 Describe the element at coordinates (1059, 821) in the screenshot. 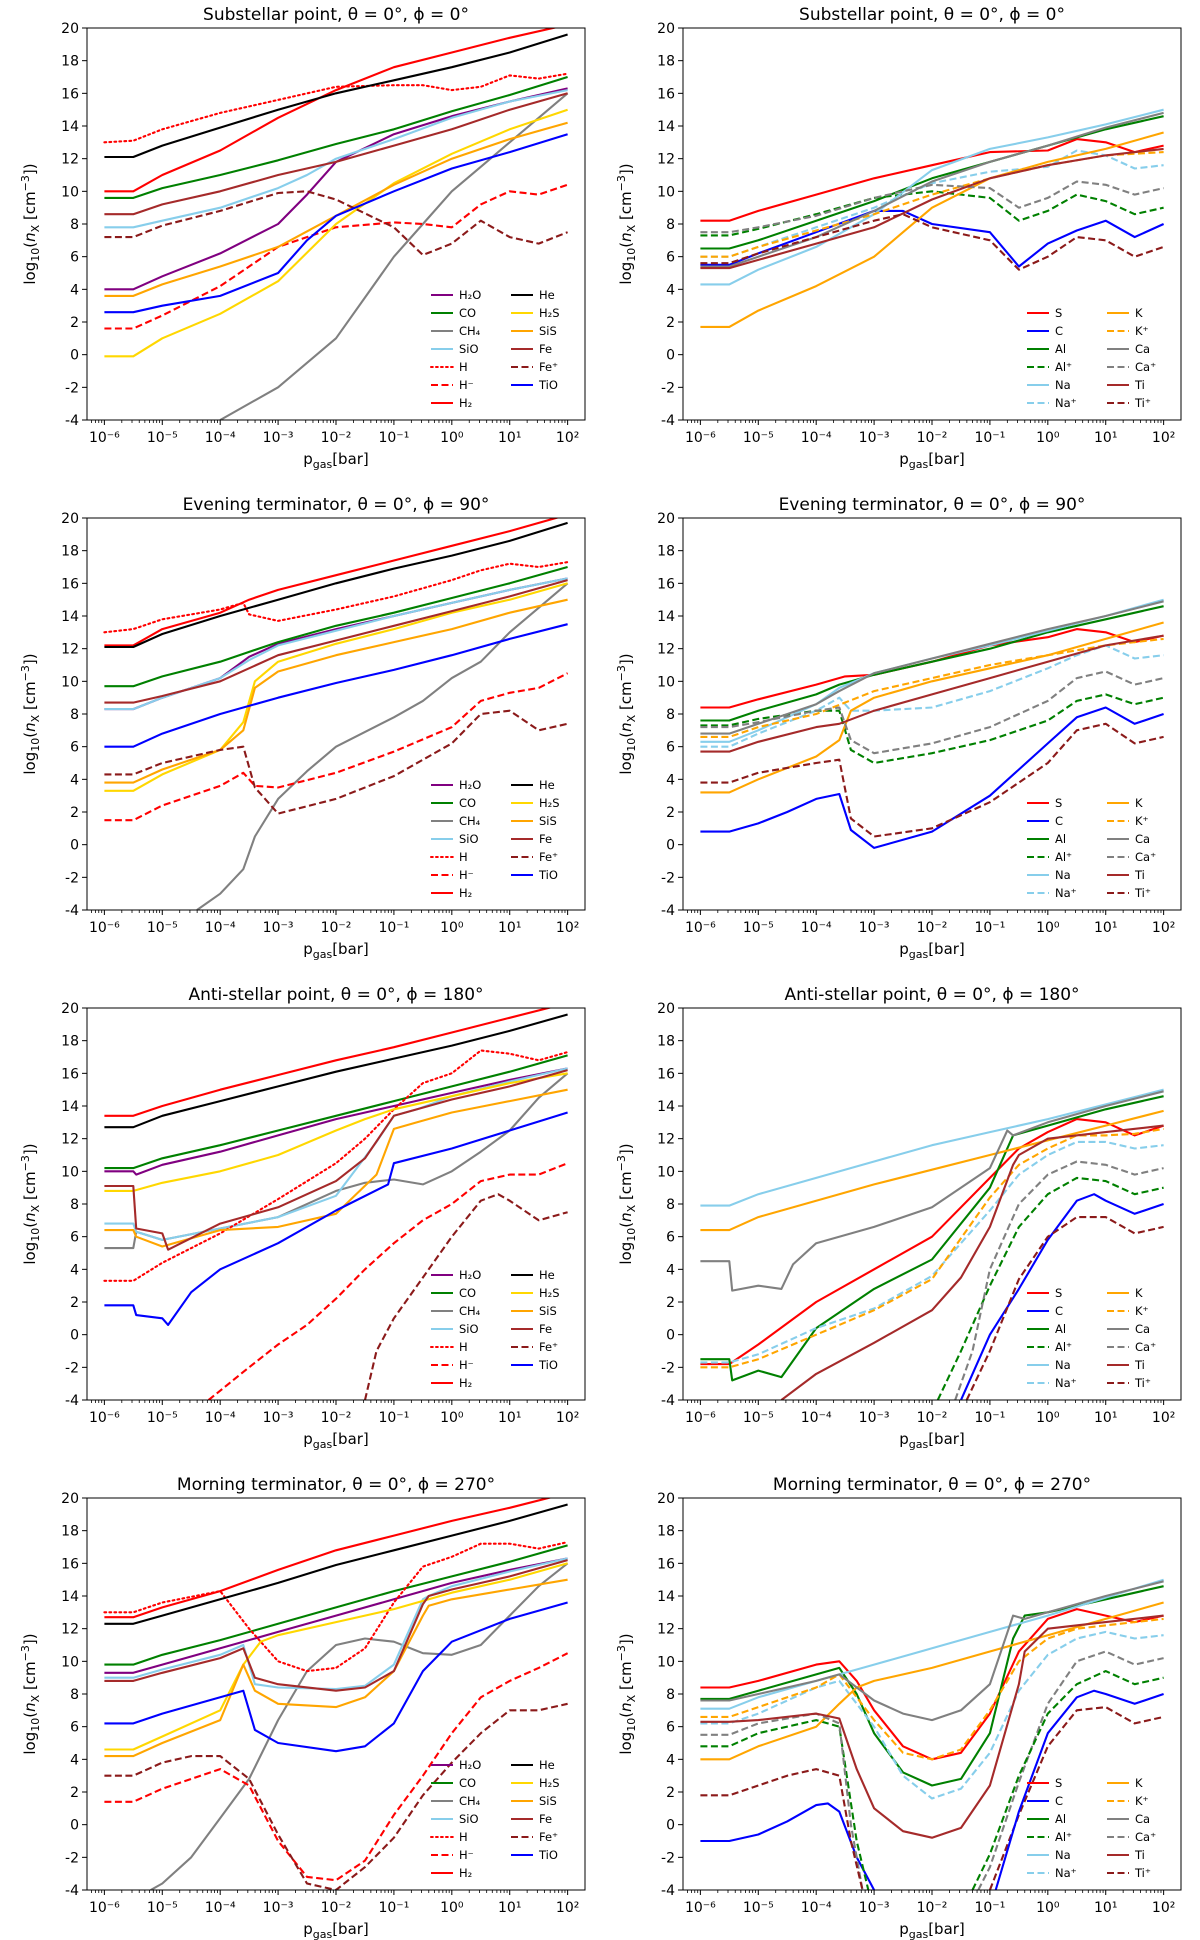

I see `legend-label: C` at that location.